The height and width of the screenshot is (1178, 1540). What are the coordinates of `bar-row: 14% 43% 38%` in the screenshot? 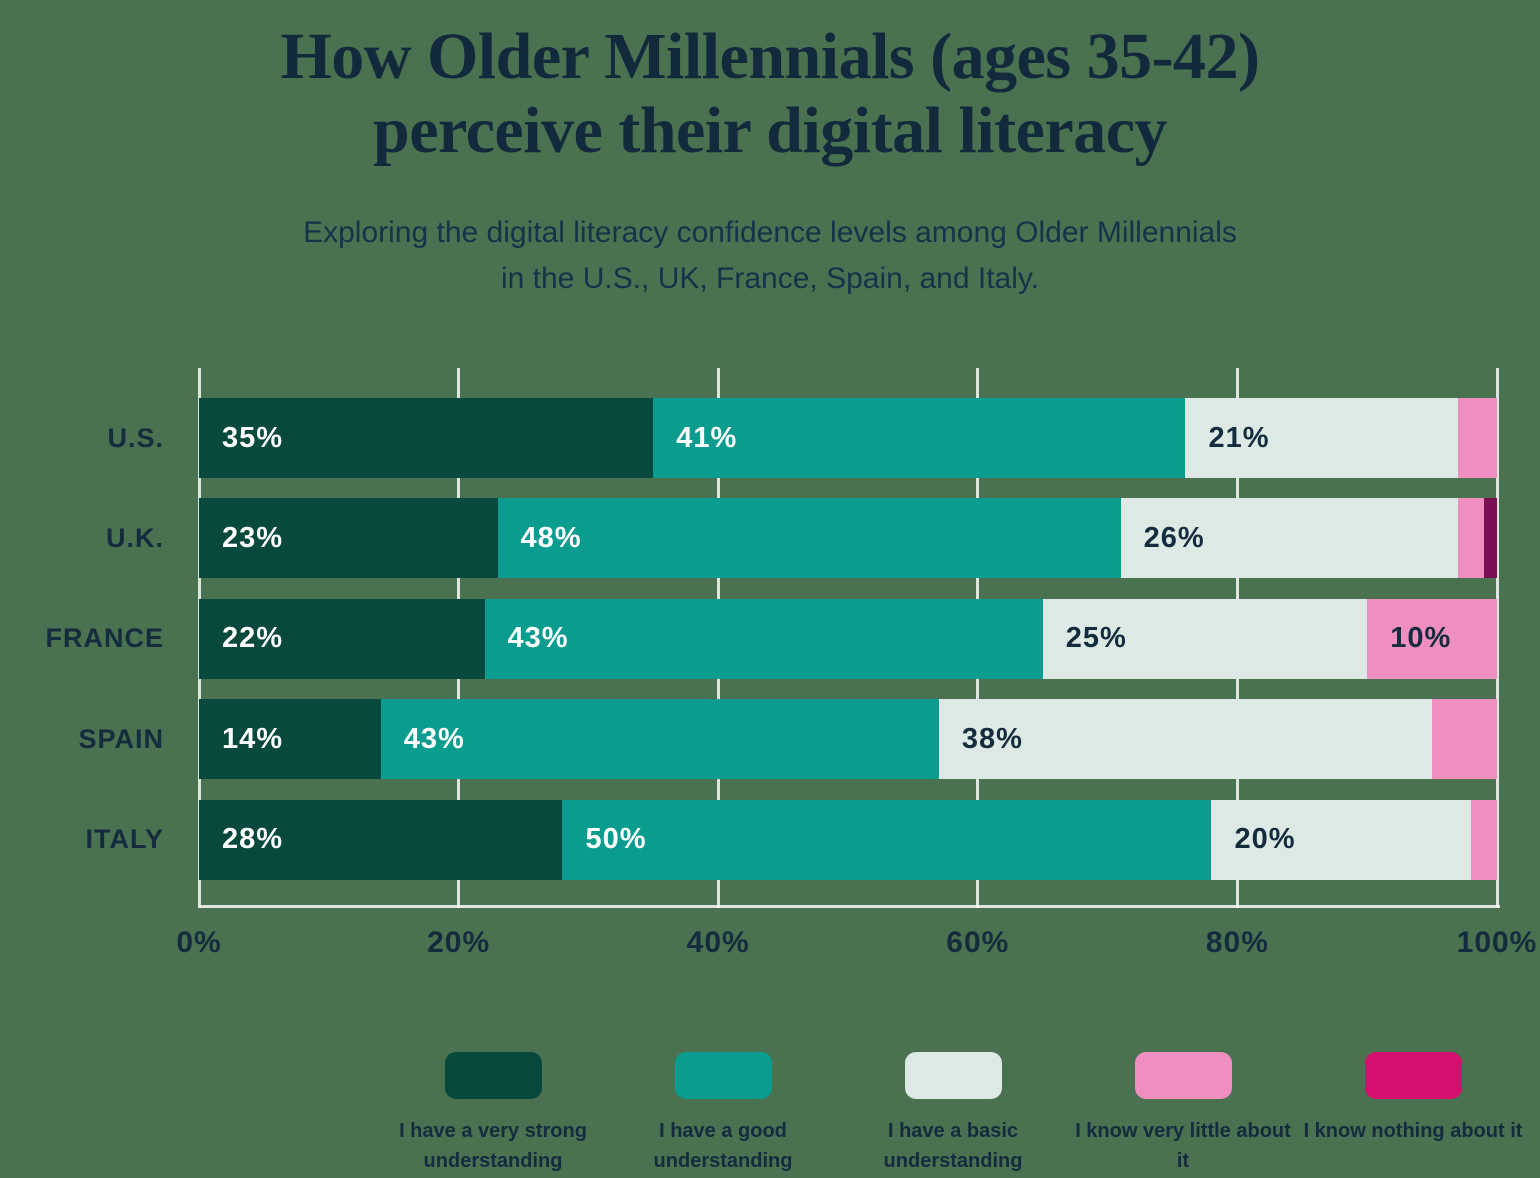 It's located at (848, 739).